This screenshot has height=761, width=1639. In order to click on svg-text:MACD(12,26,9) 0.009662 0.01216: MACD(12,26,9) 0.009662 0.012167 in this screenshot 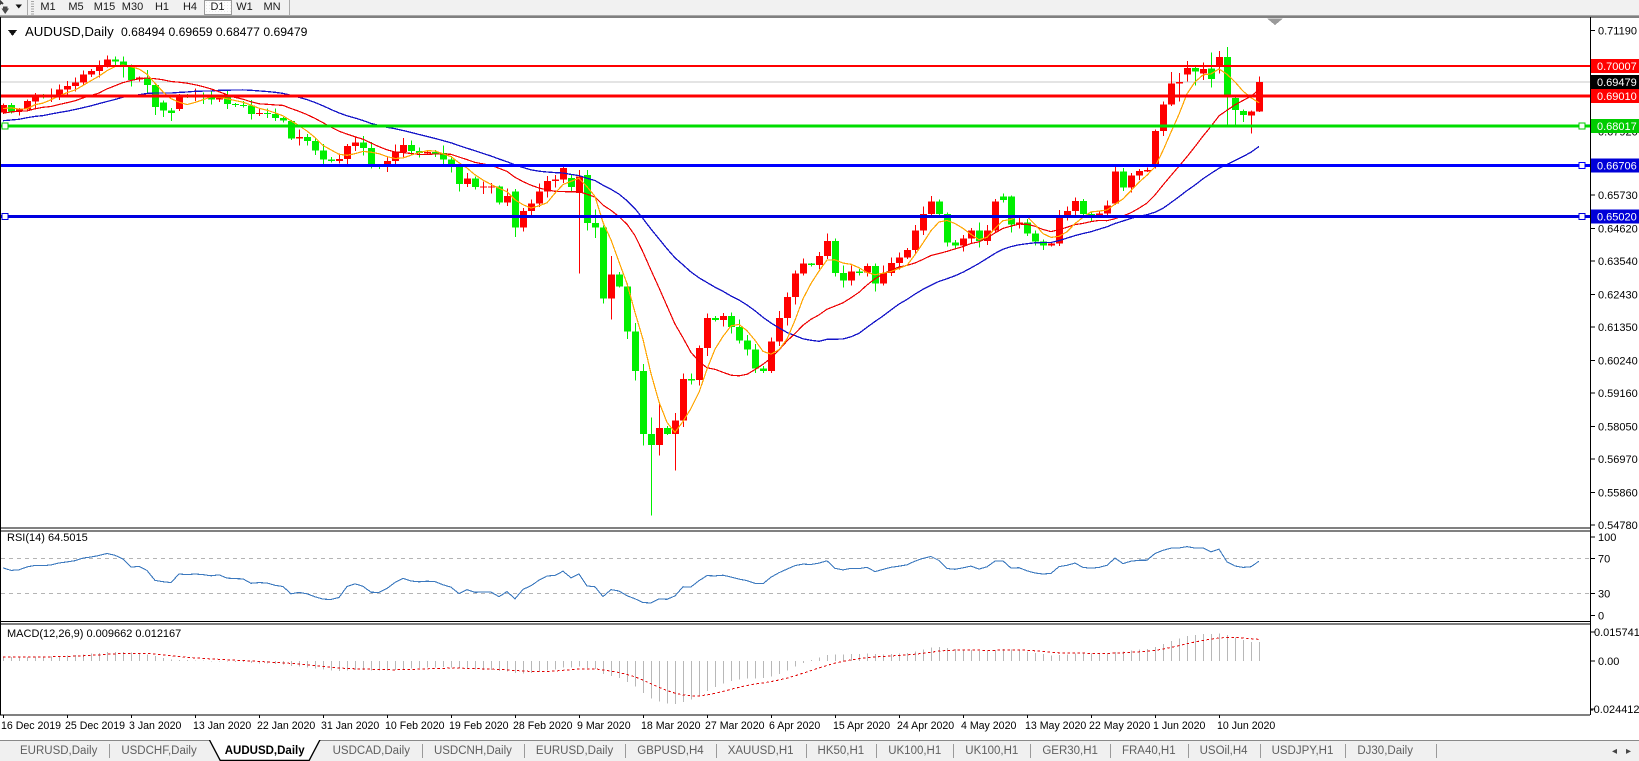, I will do `click(94, 634)`.